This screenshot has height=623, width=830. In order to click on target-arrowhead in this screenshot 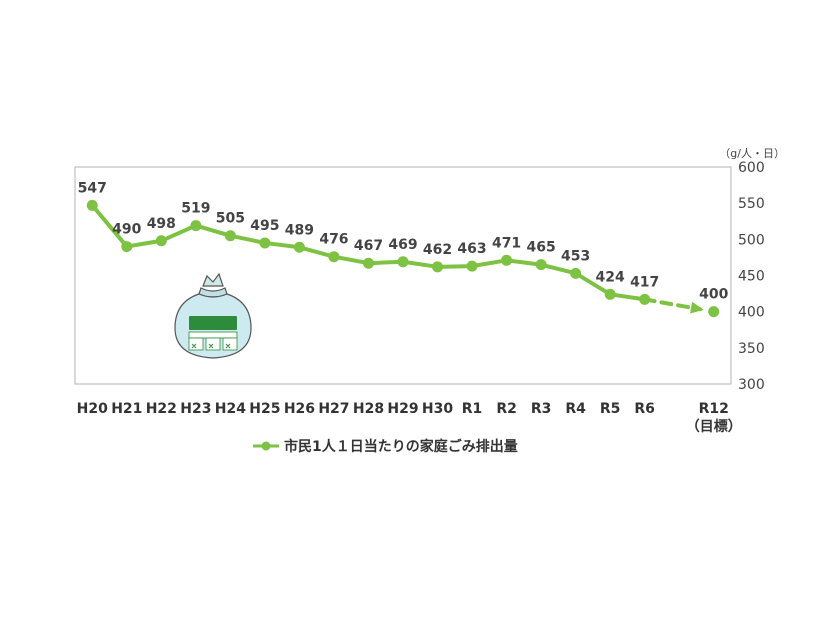, I will do `click(697, 307)`.